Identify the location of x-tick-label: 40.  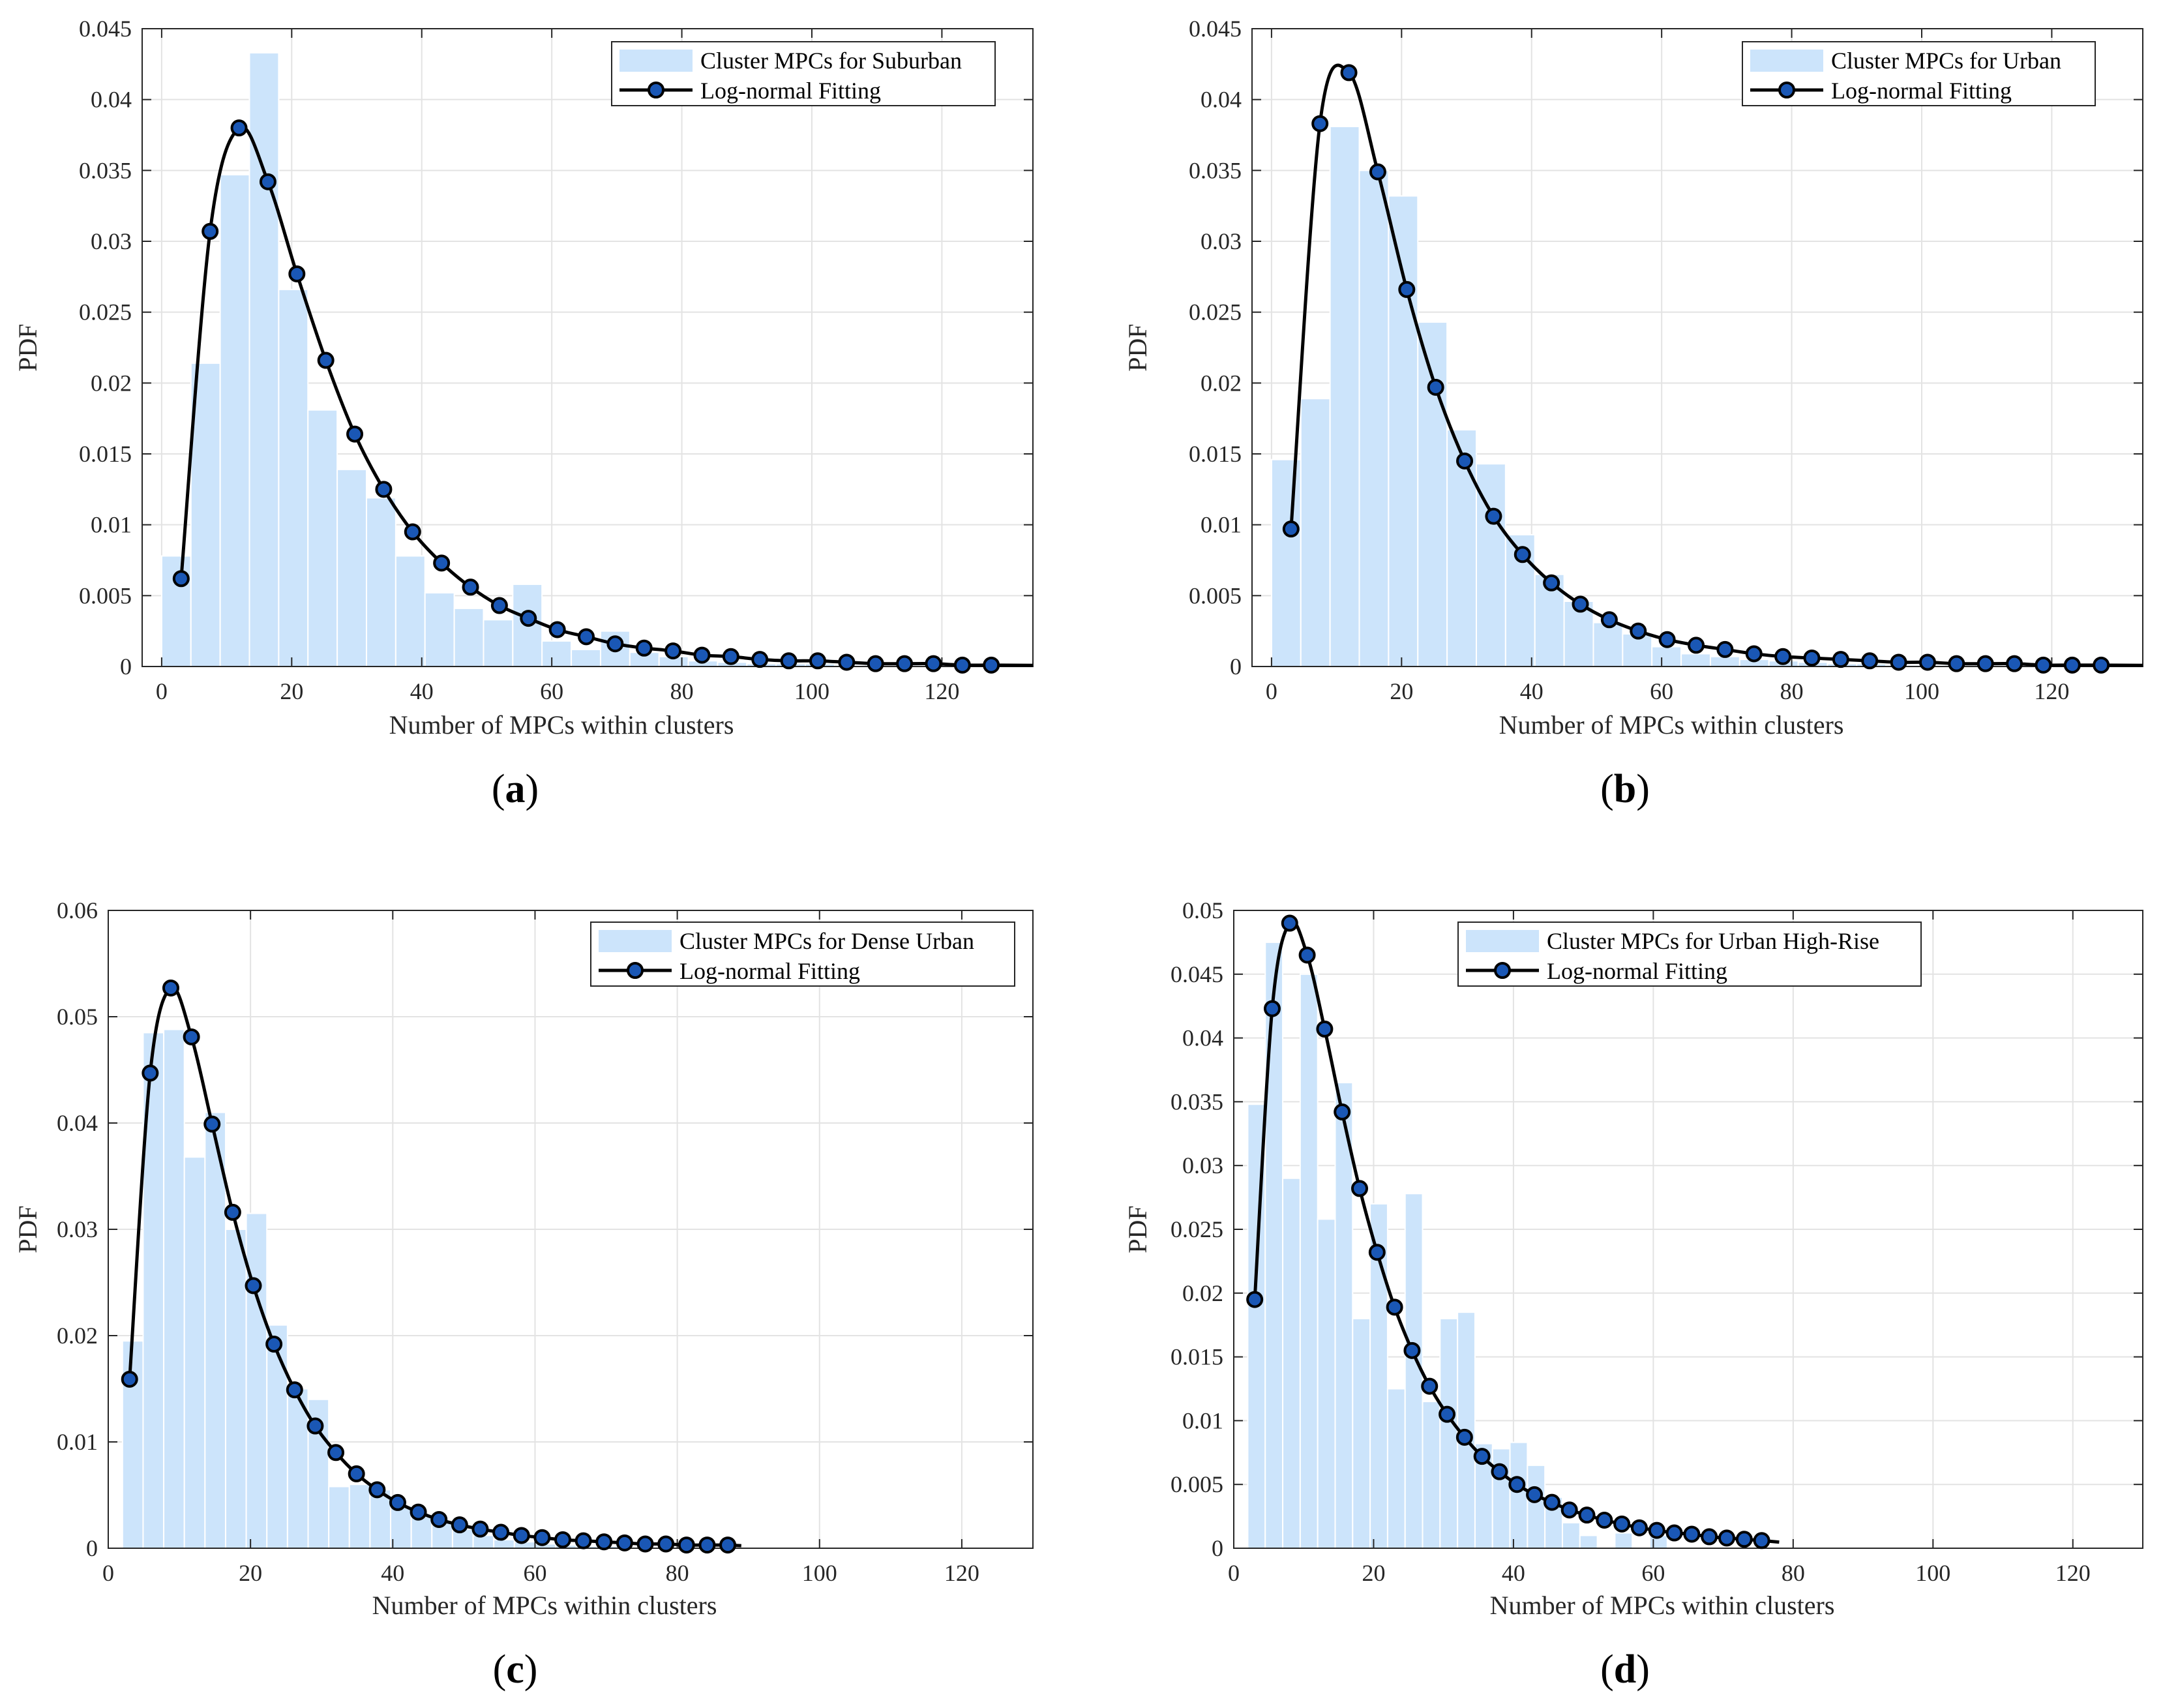
(392, 1573).